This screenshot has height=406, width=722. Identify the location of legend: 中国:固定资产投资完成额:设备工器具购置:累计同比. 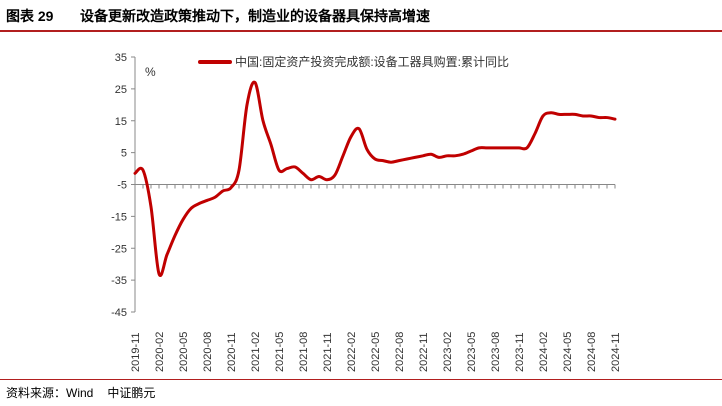
(353, 61).